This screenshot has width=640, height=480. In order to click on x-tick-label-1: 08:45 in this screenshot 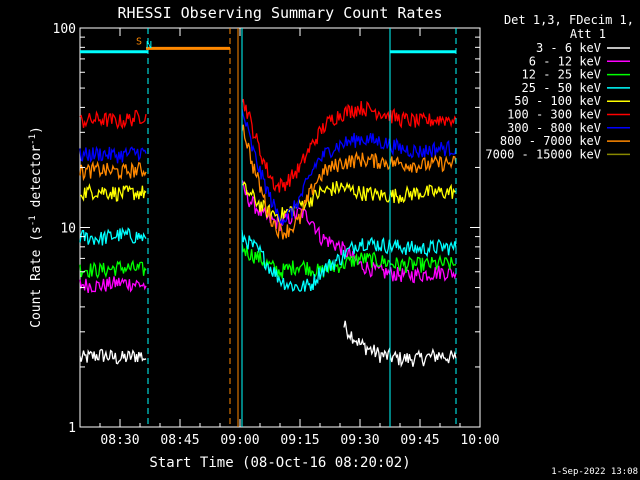, I will do `click(179, 440)`.